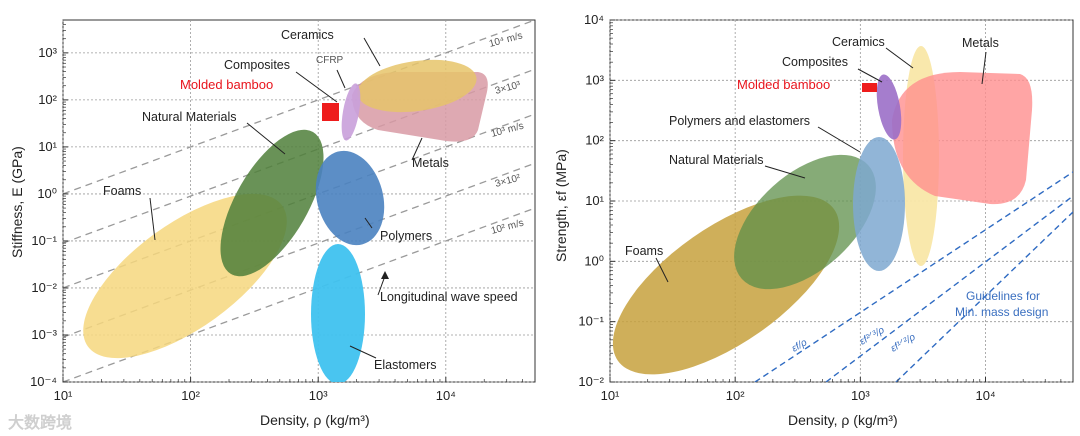 This screenshot has height=436, width=1080. I want to click on label-composites: Composites, so click(257, 65).